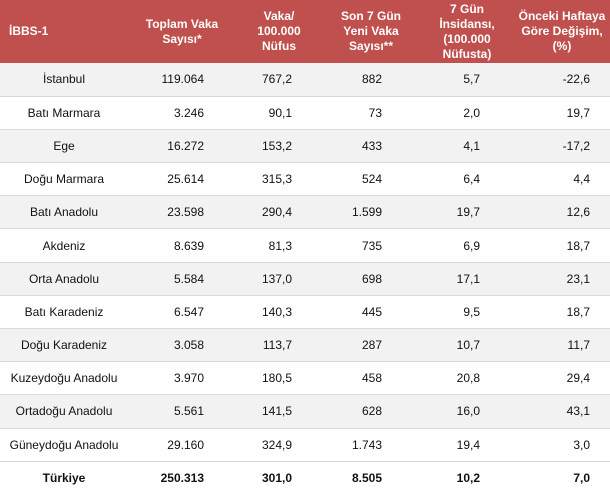 This screenshot has height=495, width=610. What do you see at coordinates (371, 445) in the screenshot?
I see `new-cases-7d: 1.743` at bounding box center [371, 445].